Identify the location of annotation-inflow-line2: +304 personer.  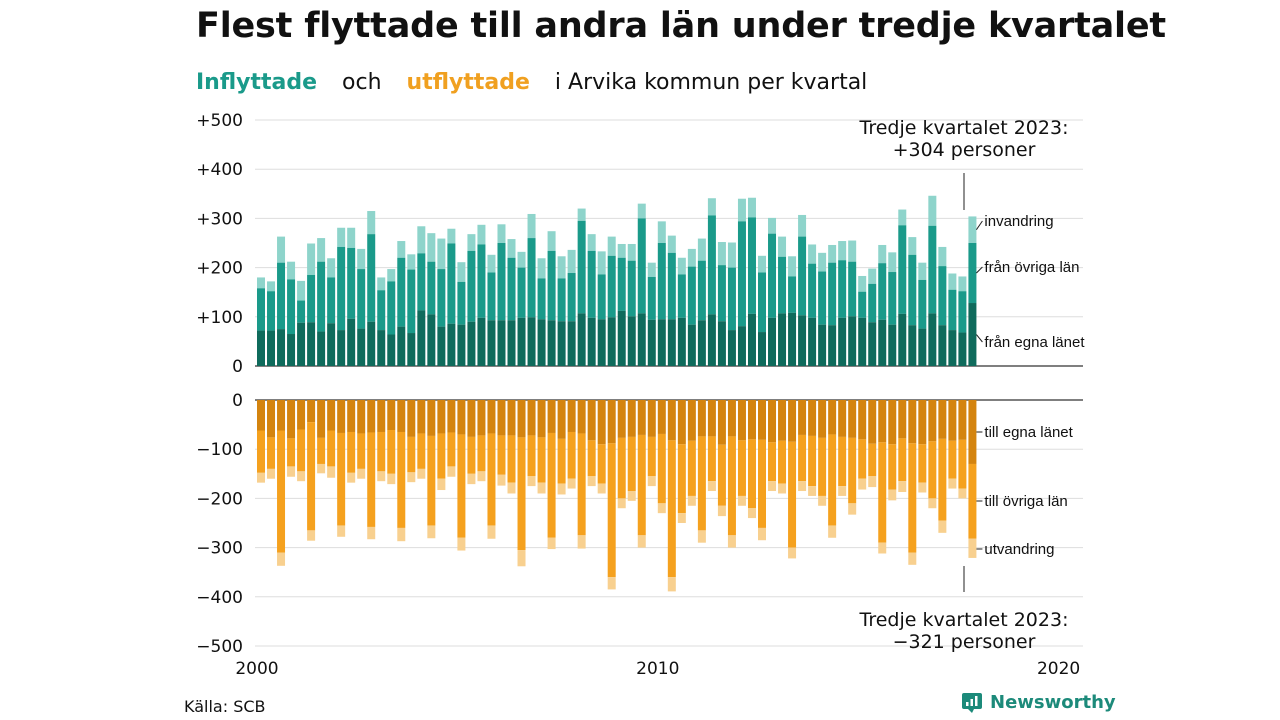
(964, 150).